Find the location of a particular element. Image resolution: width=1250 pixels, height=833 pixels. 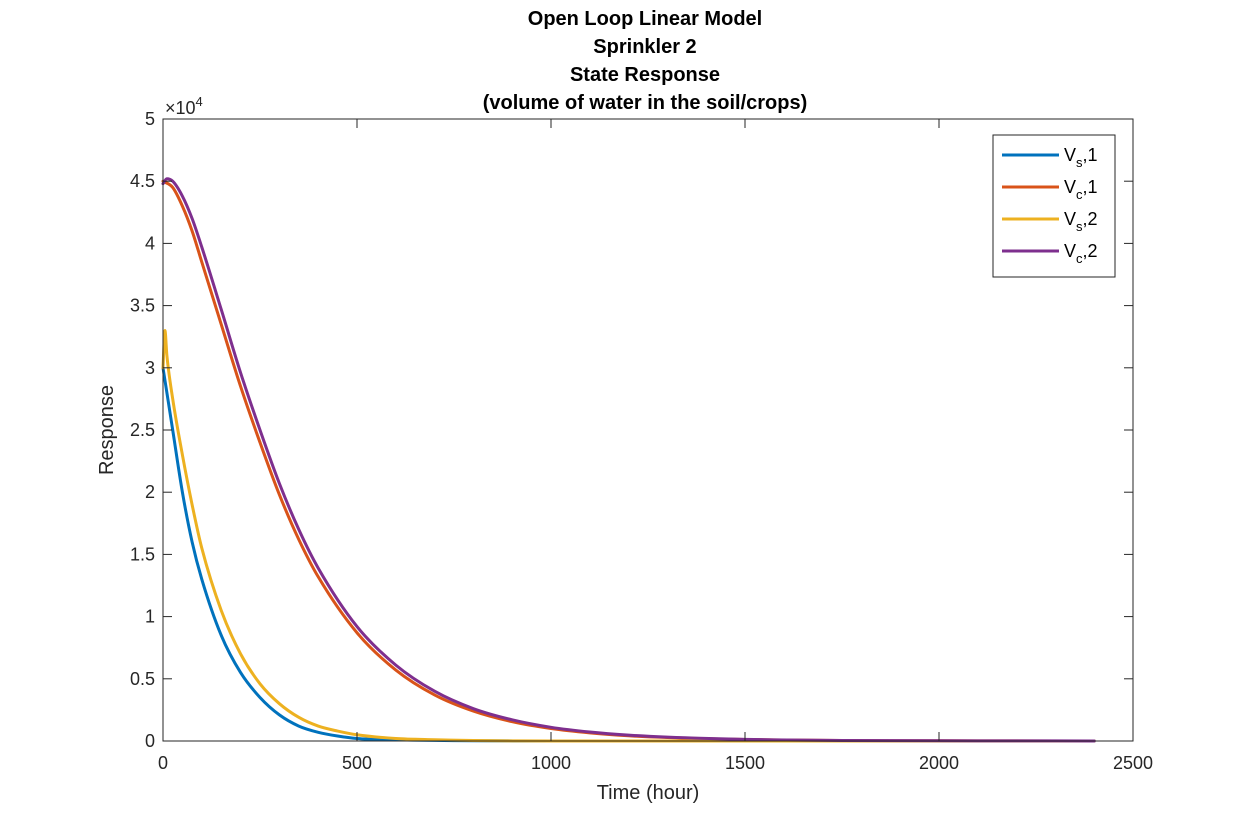

y-multiplier-exponent: 4 is located at coordinates (199, 101).